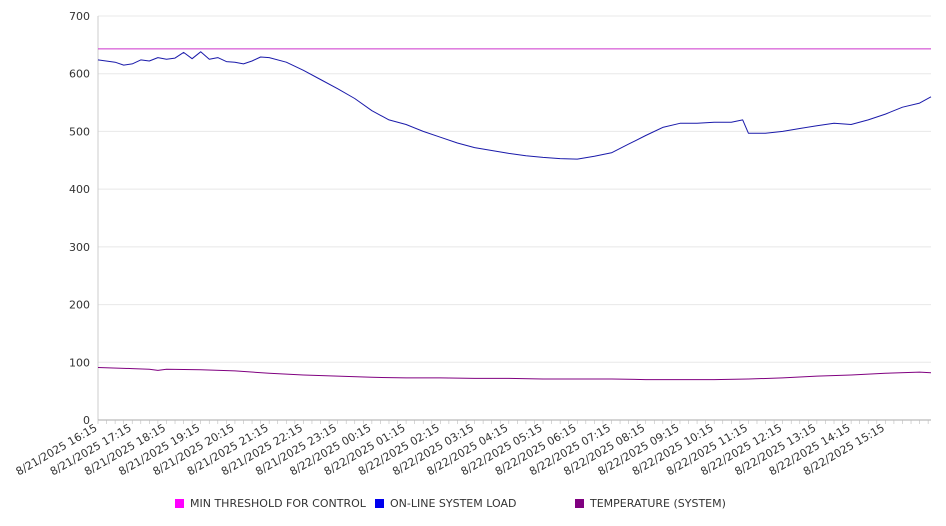 This screenshot has width=946, height=526. I want to click on legend-item-min-threshold: MIN THRESHOLD FOR CONTROL, so click(270, 503).